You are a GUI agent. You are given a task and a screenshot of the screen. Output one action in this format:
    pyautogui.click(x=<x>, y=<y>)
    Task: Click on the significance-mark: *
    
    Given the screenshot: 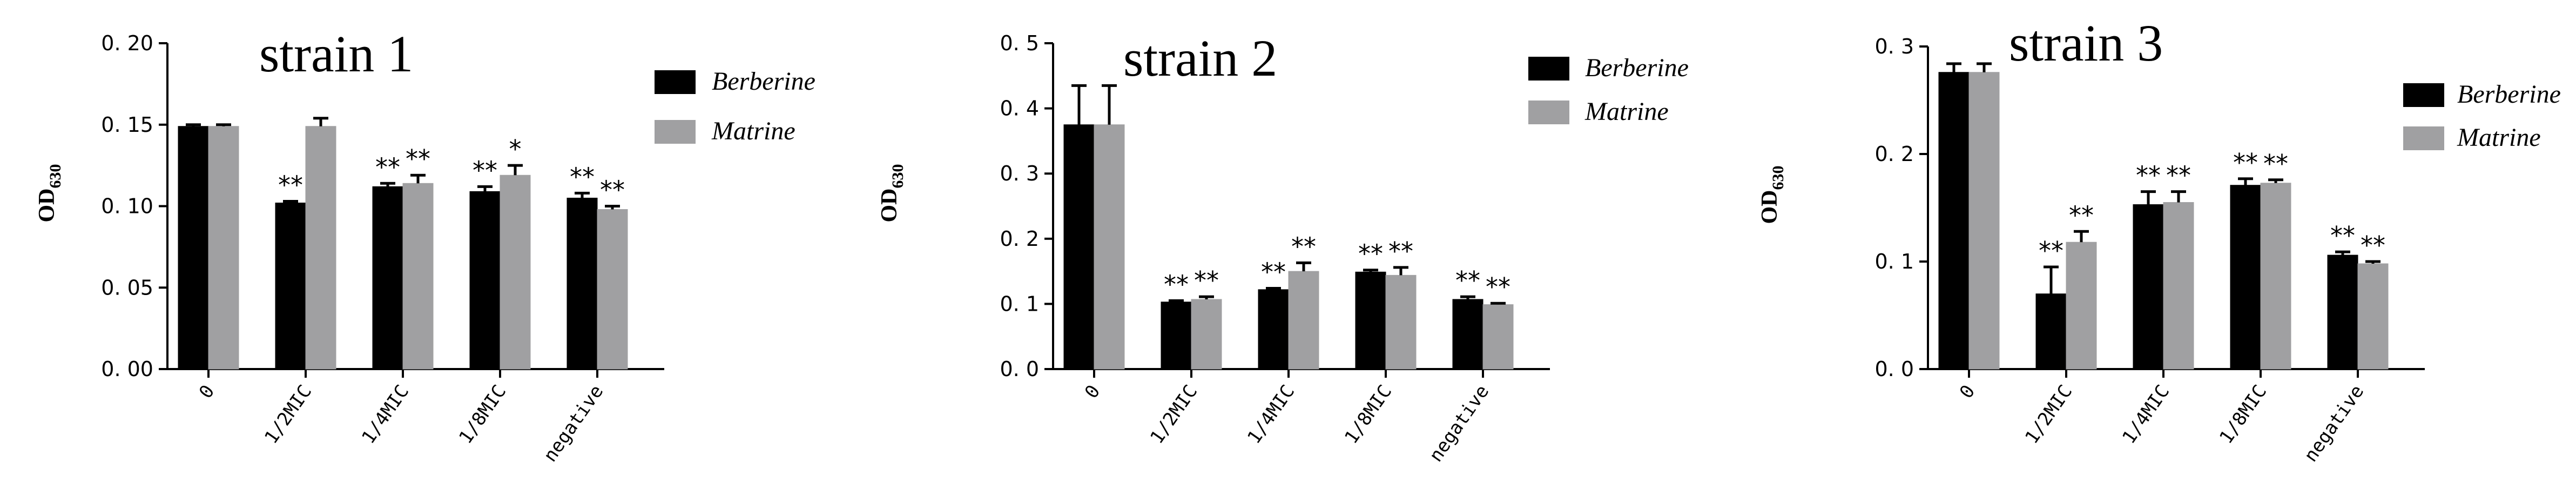 What is the action you would take?
    pyautogui.click(x=515, y=149)
    